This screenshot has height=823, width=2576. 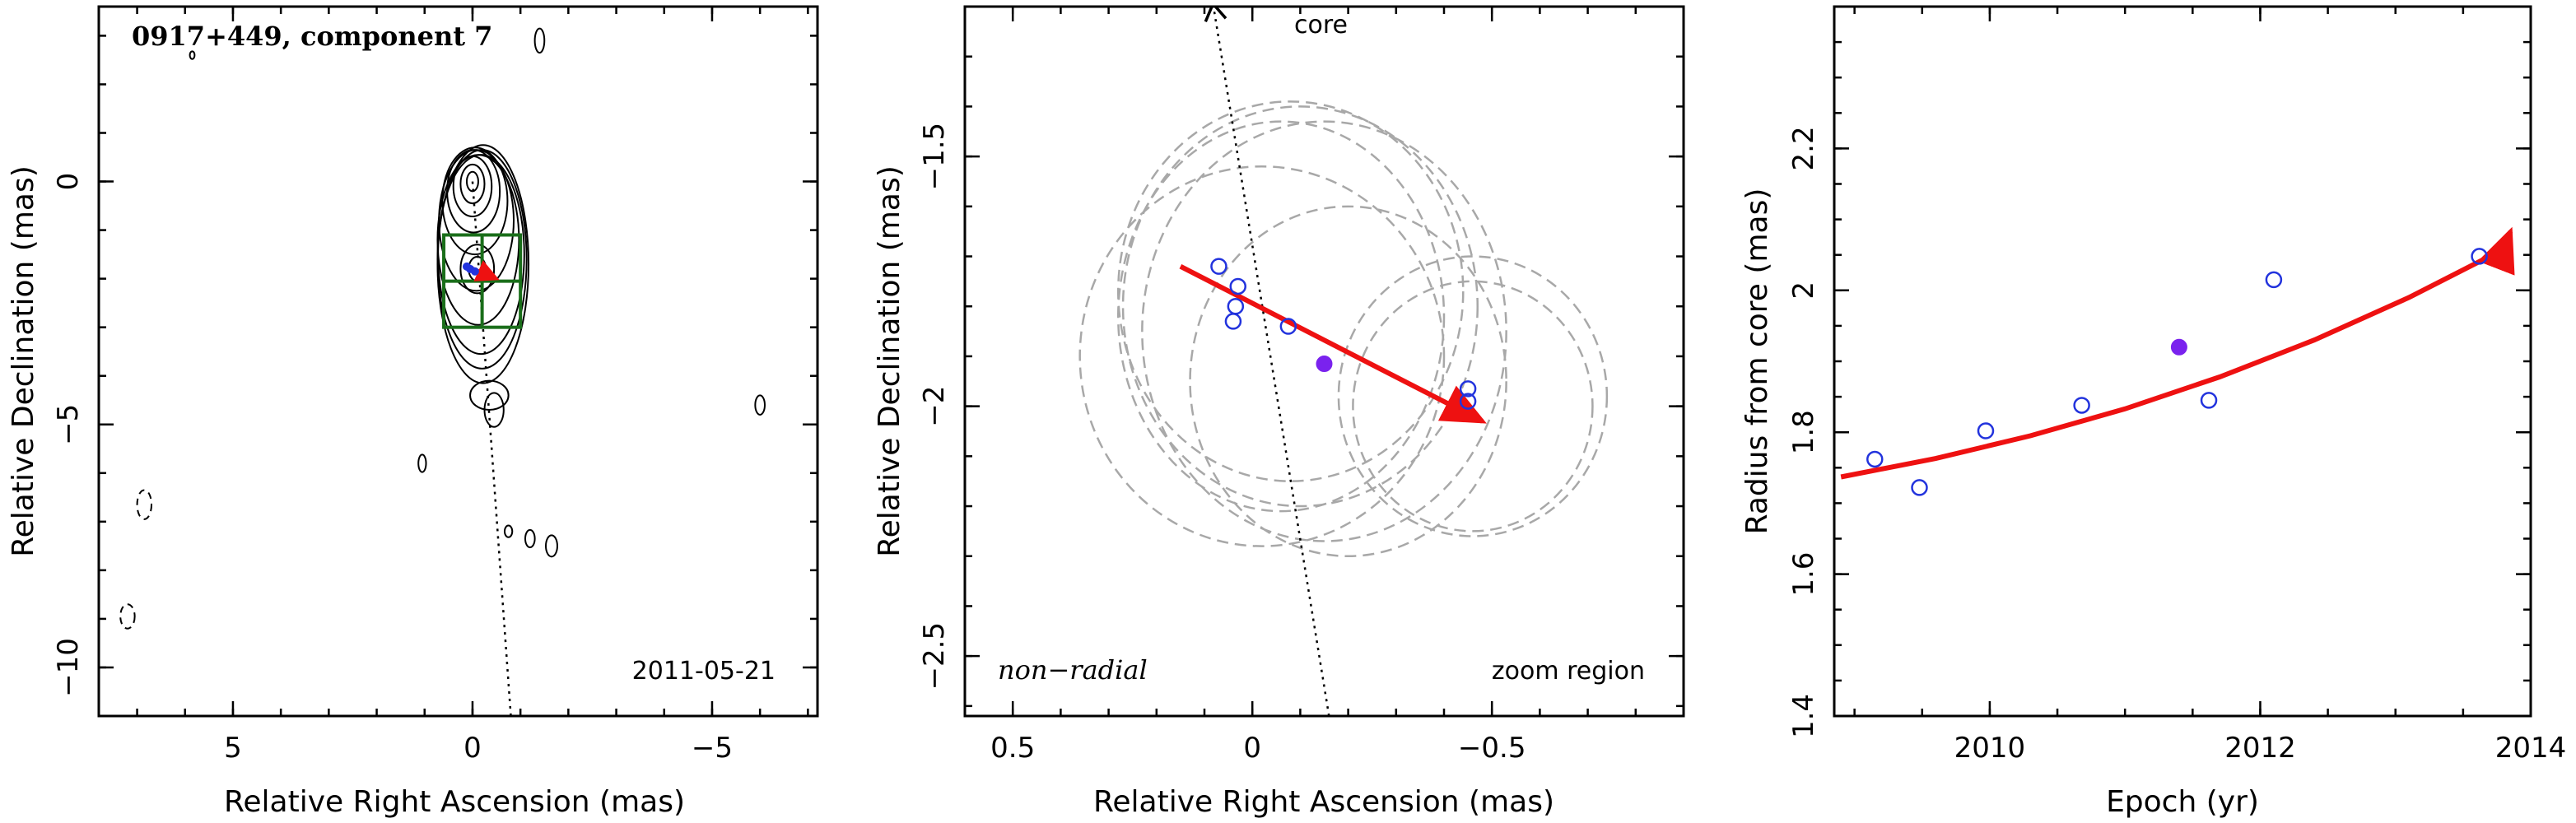 I want to click on y-tick-label: −2.5, so click(x=934, y=656).